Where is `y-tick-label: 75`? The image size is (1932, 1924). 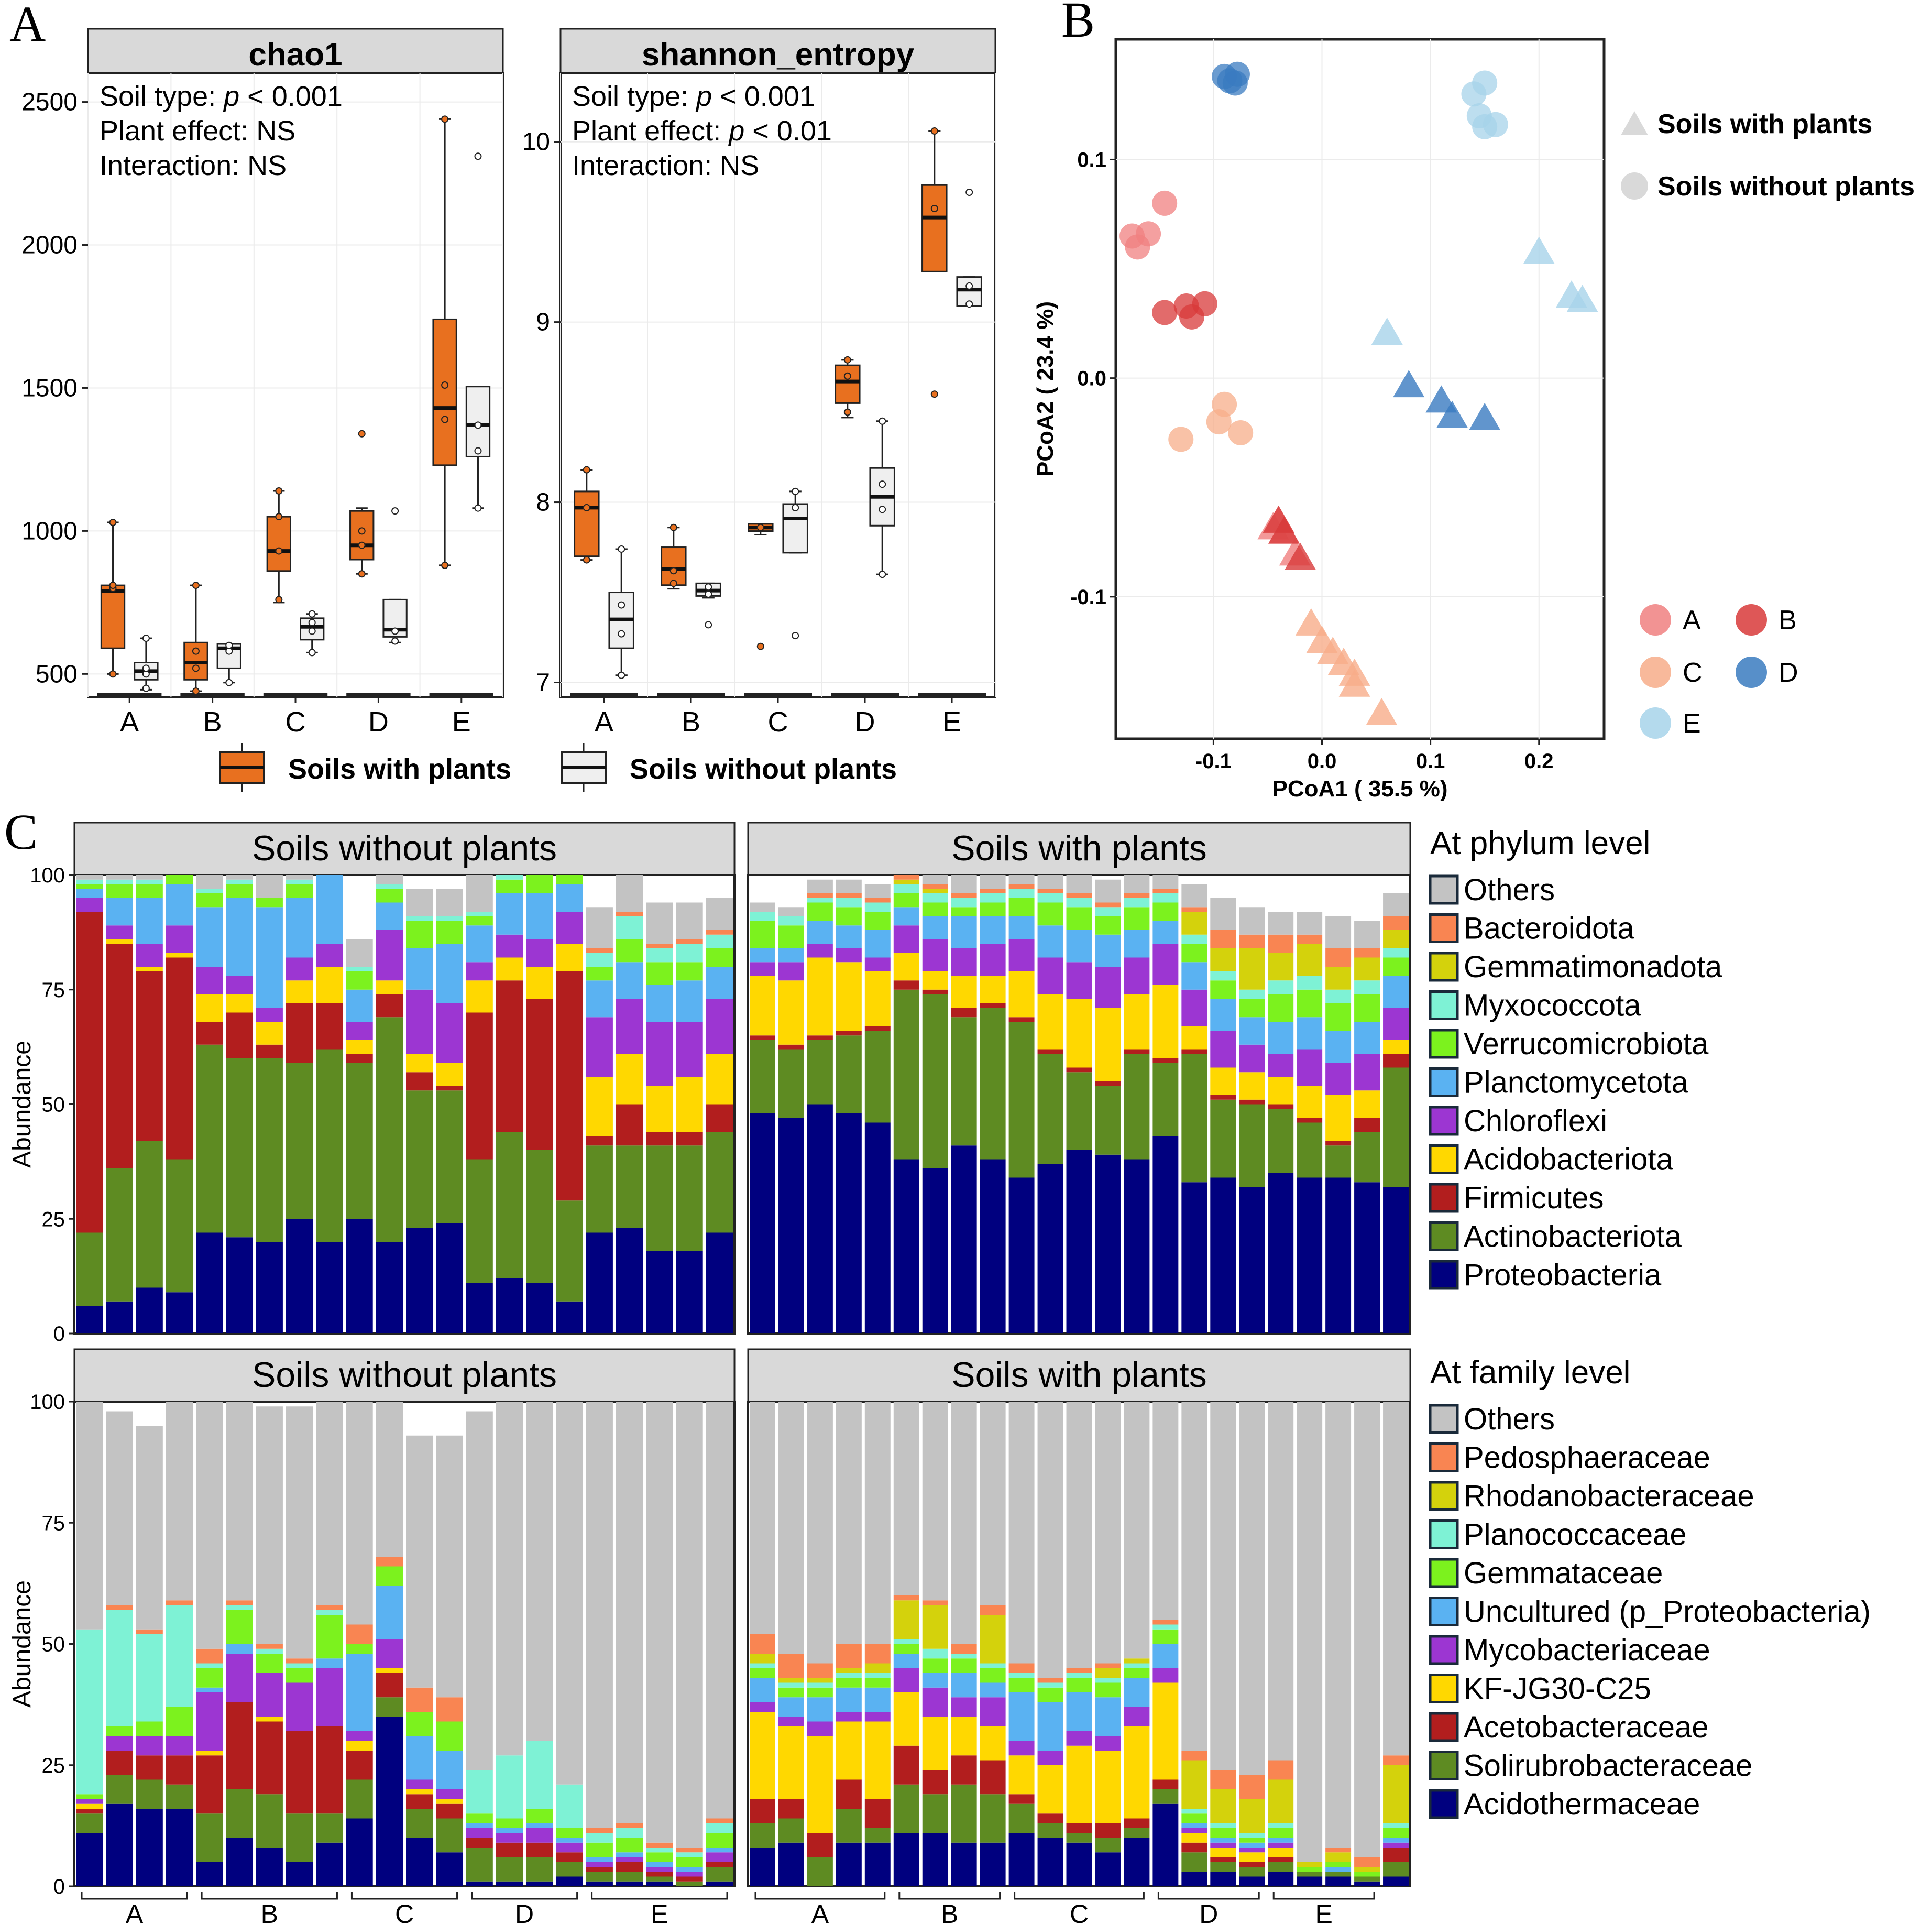 y-tick-label: 75 is located at coordinates (53, 1523).